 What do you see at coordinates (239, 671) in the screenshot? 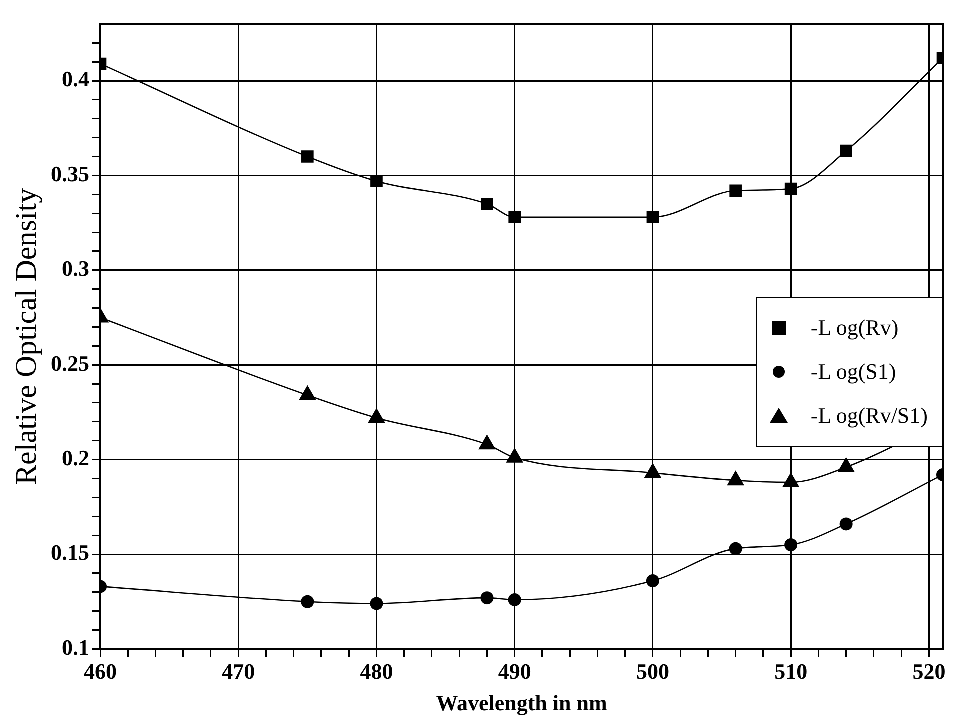
I see `x-tick-label: 470` at bounding box center [239, 671].